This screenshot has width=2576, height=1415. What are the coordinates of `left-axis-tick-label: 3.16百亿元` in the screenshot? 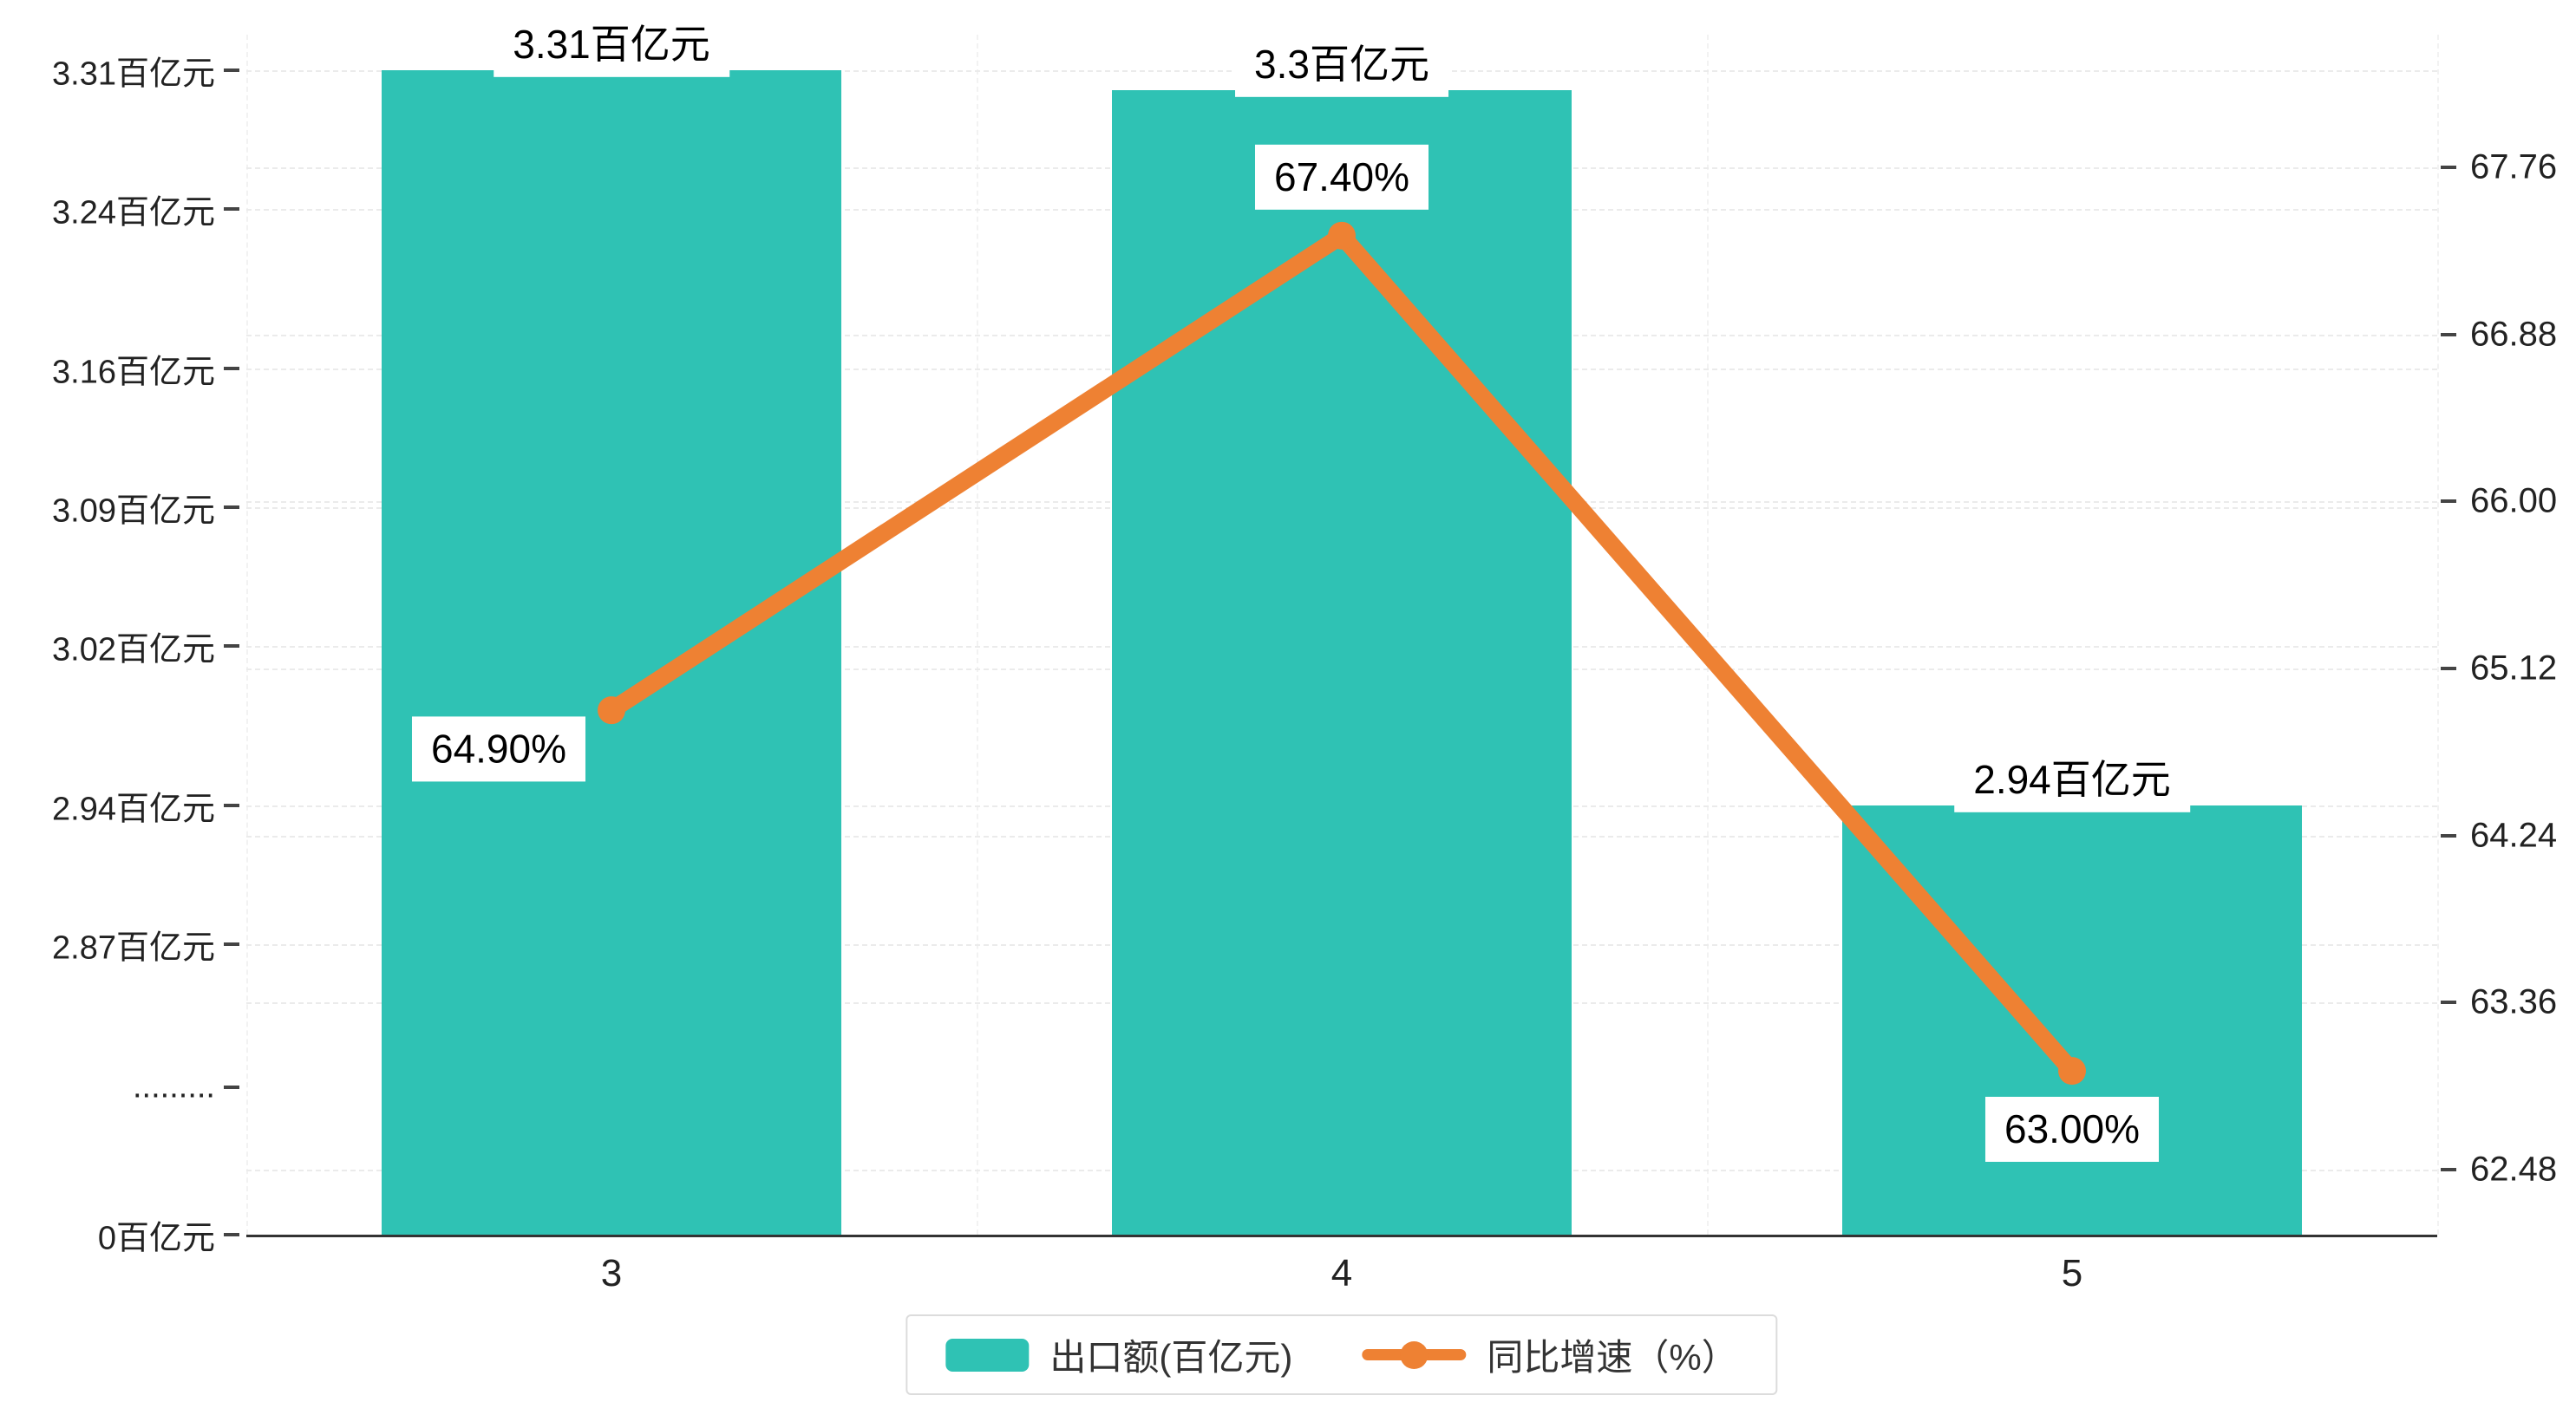 It's located at (133, 372).